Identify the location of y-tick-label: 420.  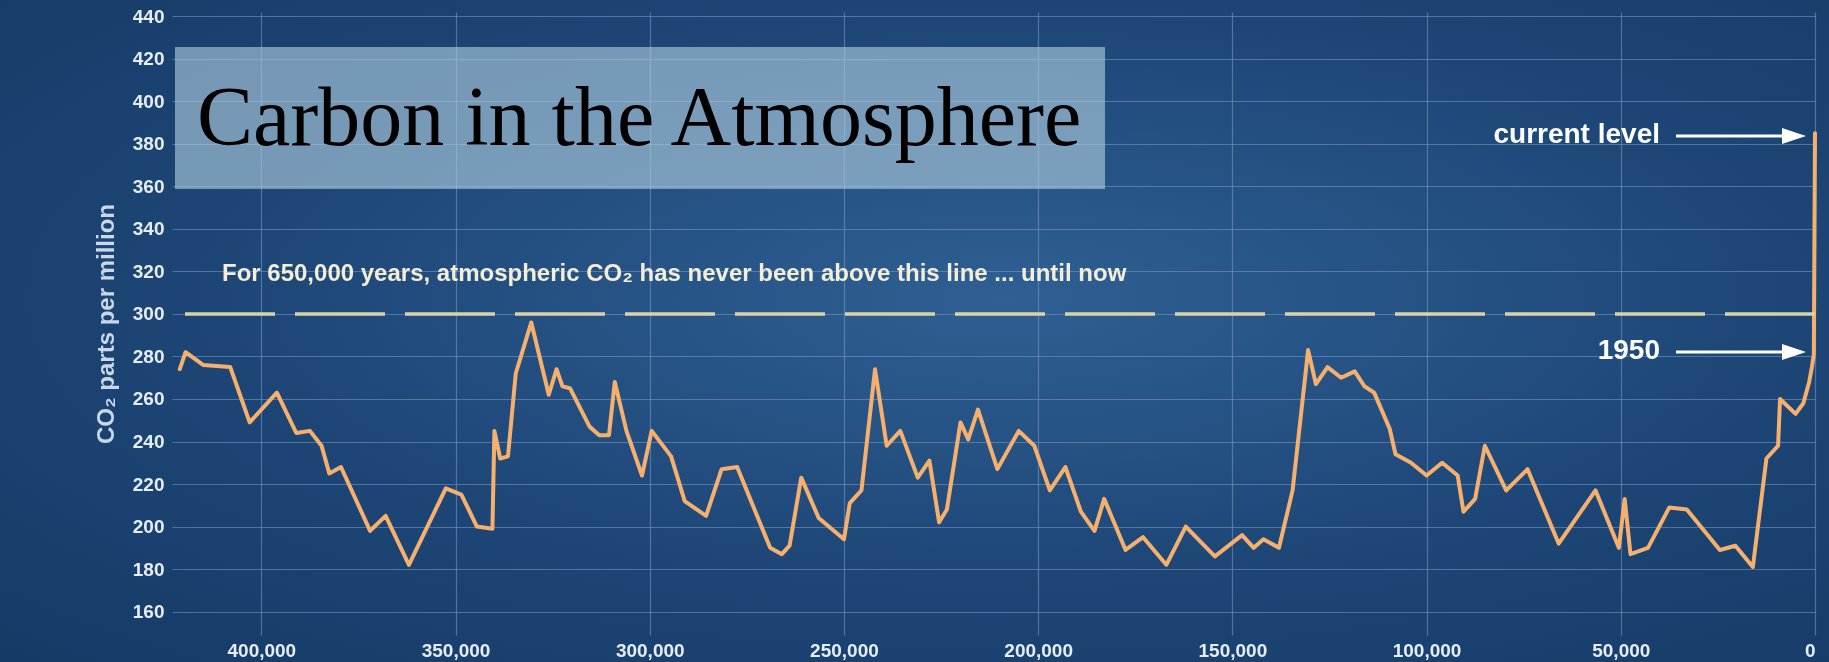
(148, 59).